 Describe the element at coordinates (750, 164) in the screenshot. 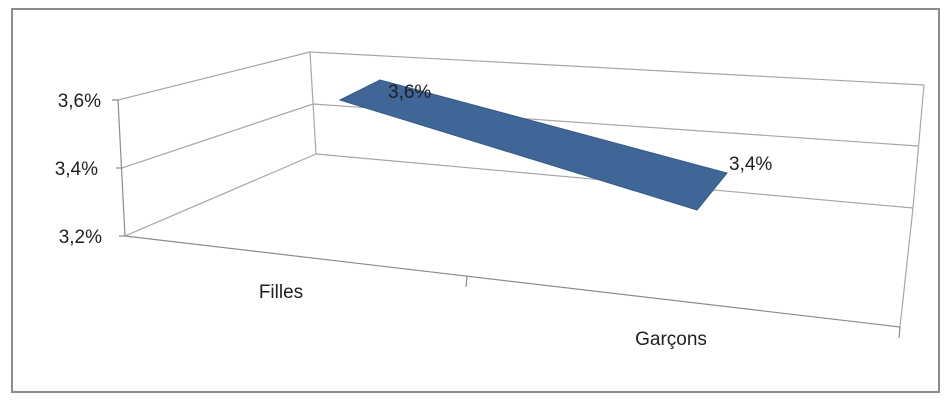

I see `data-label-1: 3,4%` at that location.